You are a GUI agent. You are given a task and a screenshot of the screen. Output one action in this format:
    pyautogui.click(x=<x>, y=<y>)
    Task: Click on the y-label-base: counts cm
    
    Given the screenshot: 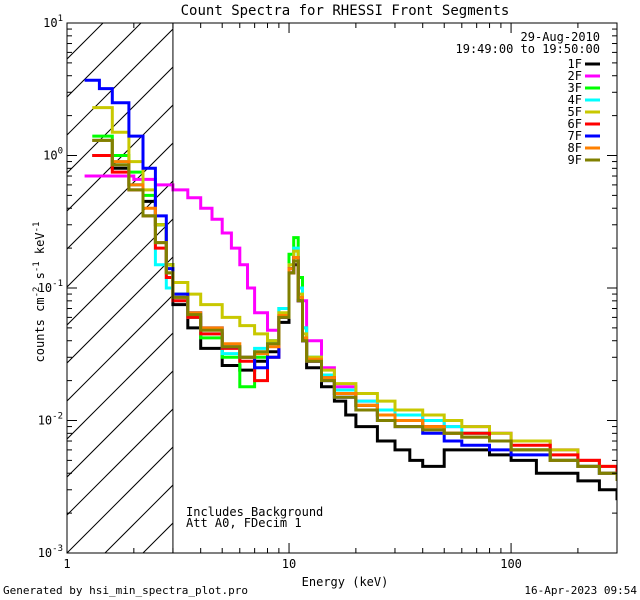 What is the action you would take?
    pyautogui.click(x=40, y=329)
    